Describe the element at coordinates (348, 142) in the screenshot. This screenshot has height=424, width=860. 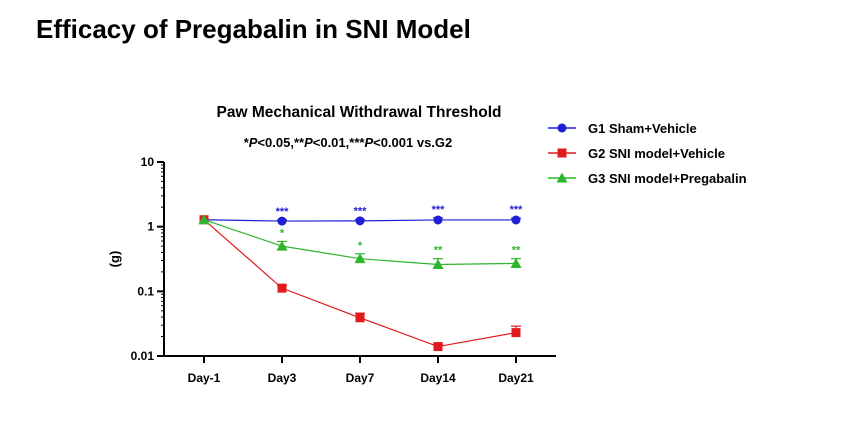
I see `chart-subtitle: *P<0.05,**P<0.01,***P<0.001 vs.G2` at that location.